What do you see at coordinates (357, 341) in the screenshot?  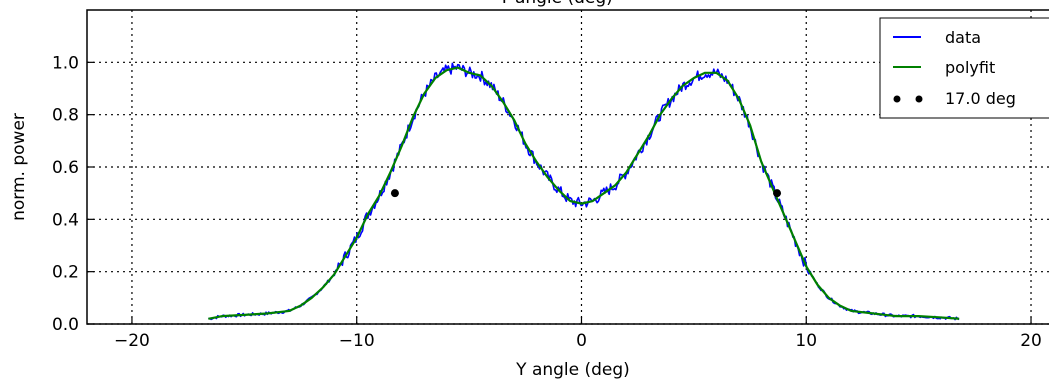 I see `x-tick-label: −10` at bounding box center [357, 341].